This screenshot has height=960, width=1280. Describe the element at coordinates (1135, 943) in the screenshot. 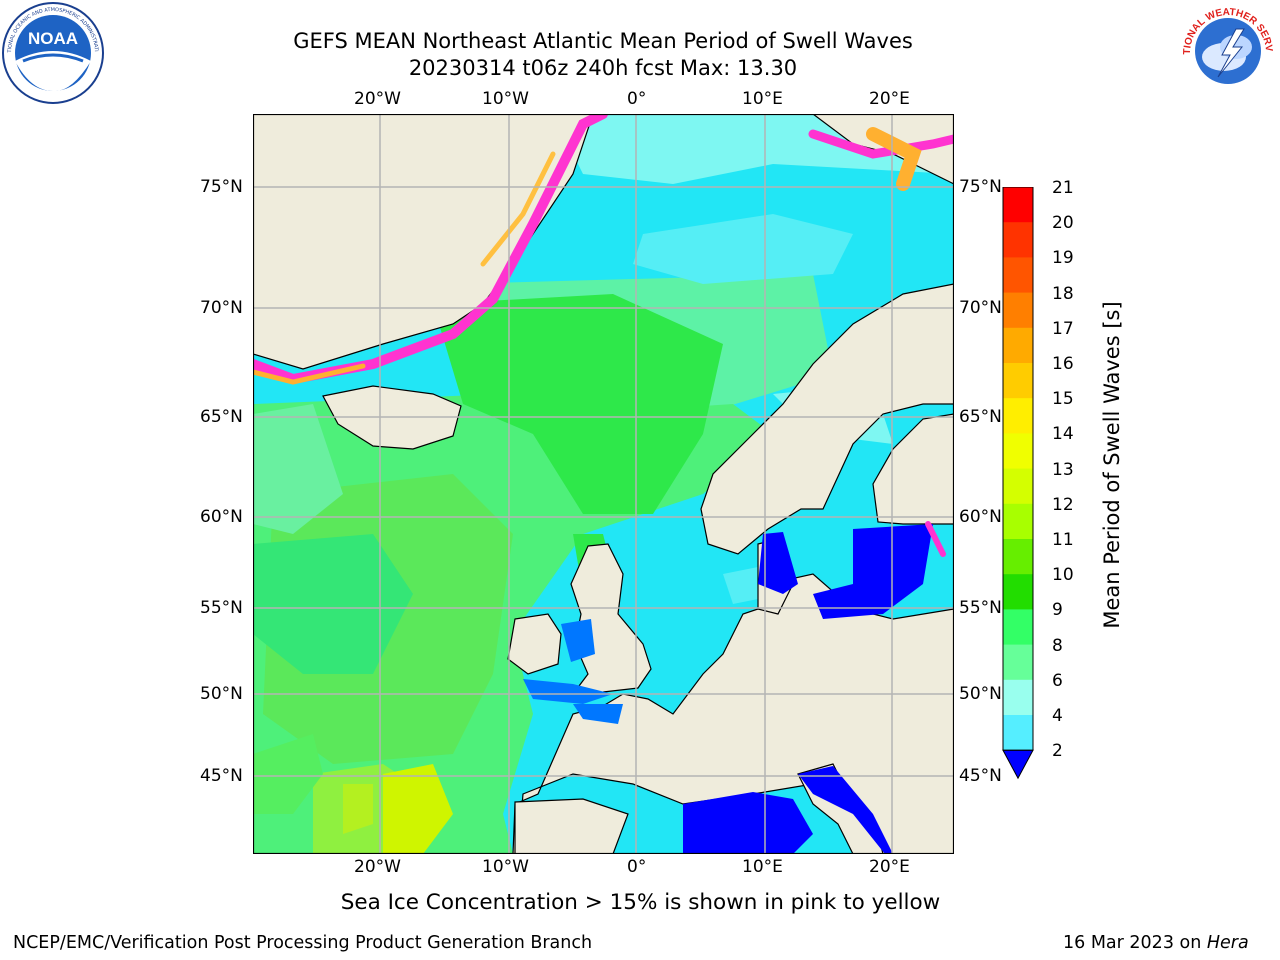

I see `footer-date: 16 Mar 2023 on` at that location.